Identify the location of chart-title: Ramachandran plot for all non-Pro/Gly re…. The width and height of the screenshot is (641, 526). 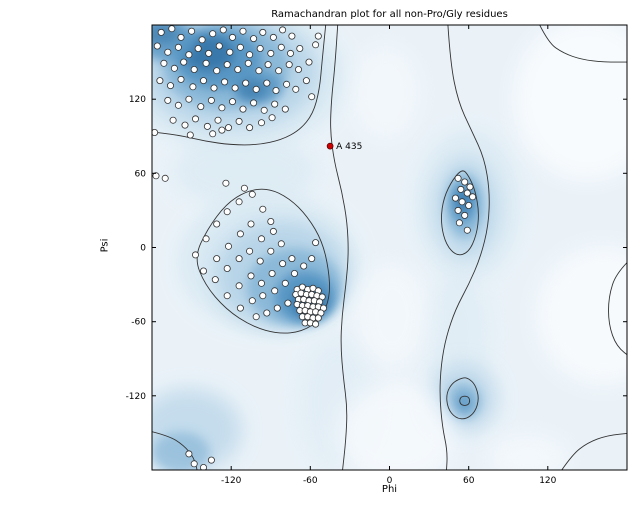
(389, 14).